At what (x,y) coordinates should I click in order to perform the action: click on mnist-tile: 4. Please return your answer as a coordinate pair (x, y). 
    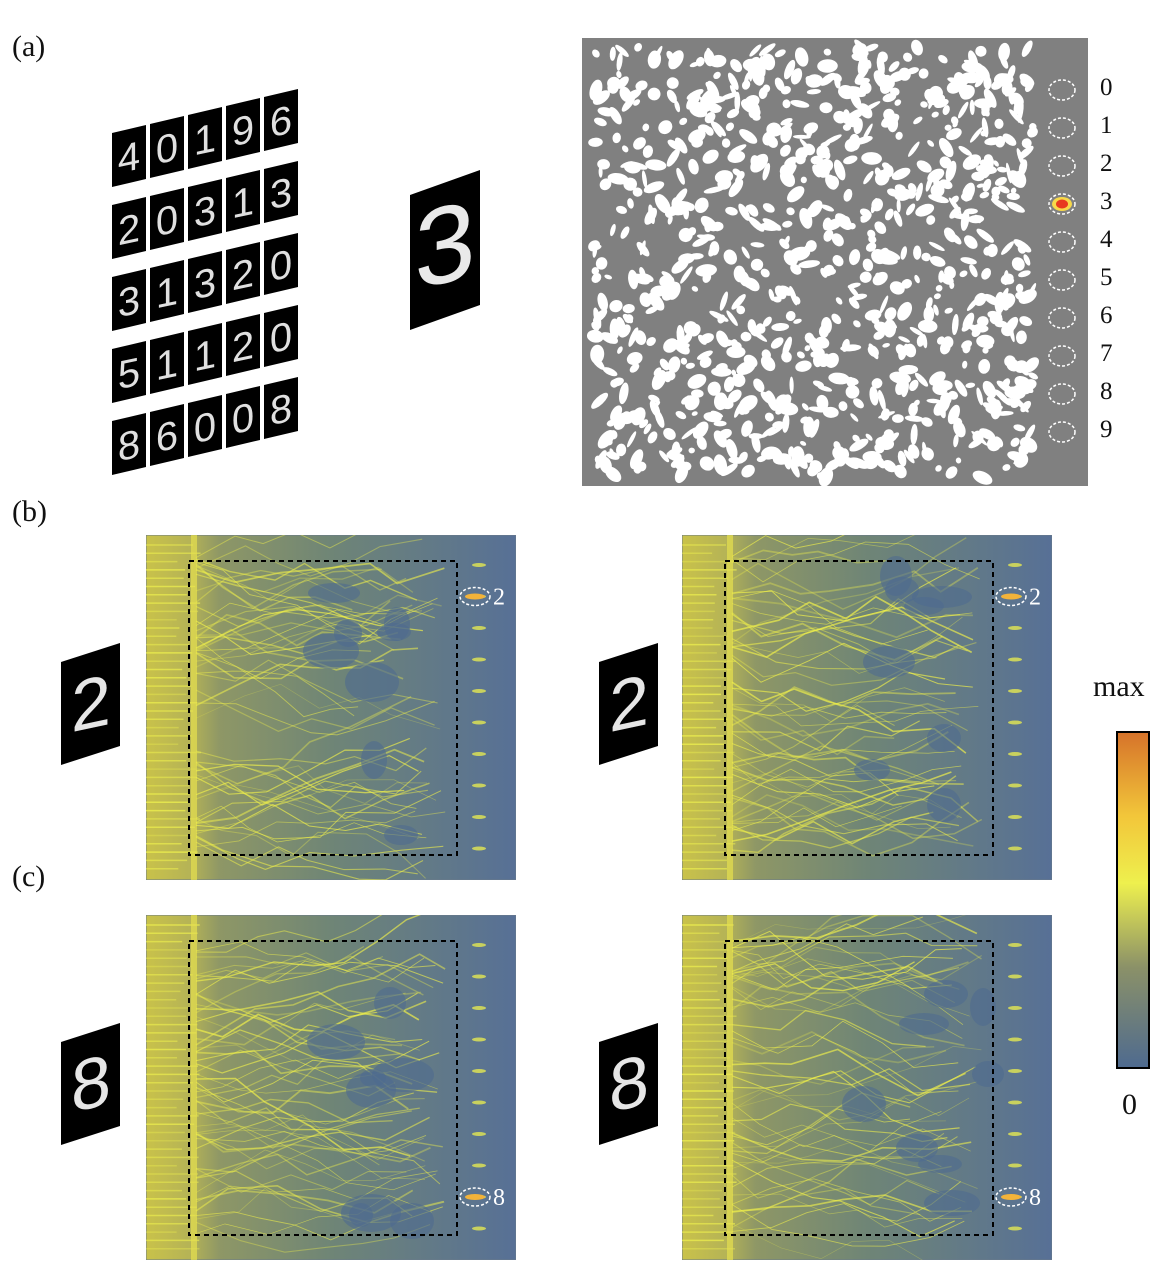
    Looking at the image, I should click on (129, 156).